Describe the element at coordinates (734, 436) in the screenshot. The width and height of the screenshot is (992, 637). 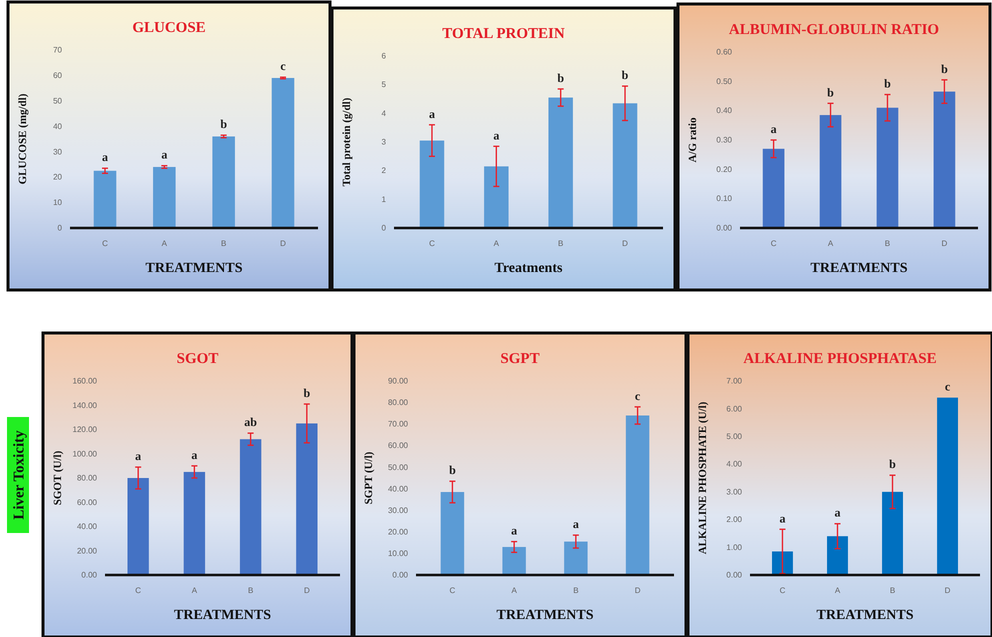
I see `y-tick-label: 5.00` at that location.